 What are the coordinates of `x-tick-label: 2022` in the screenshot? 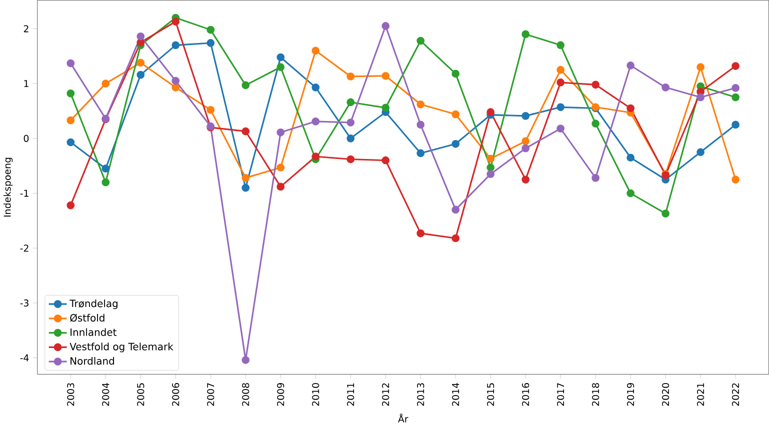 It's located at (736, 394).